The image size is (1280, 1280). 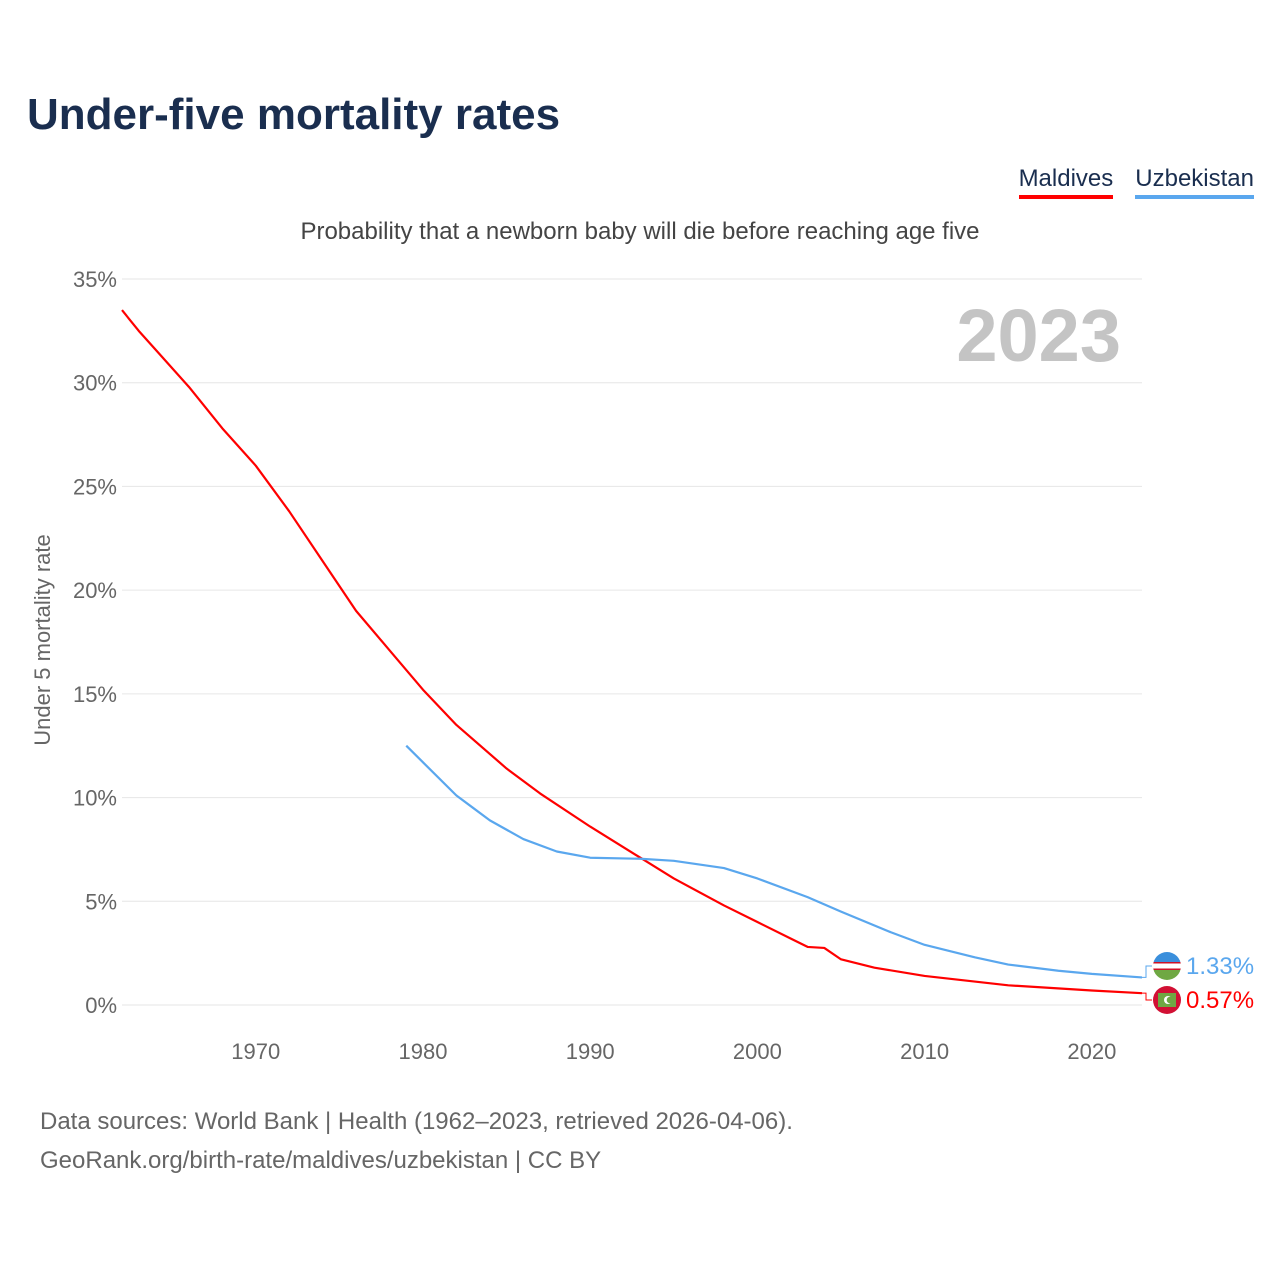 I want to click on maldives-flag-icon, so click(x=1167, y=1000).